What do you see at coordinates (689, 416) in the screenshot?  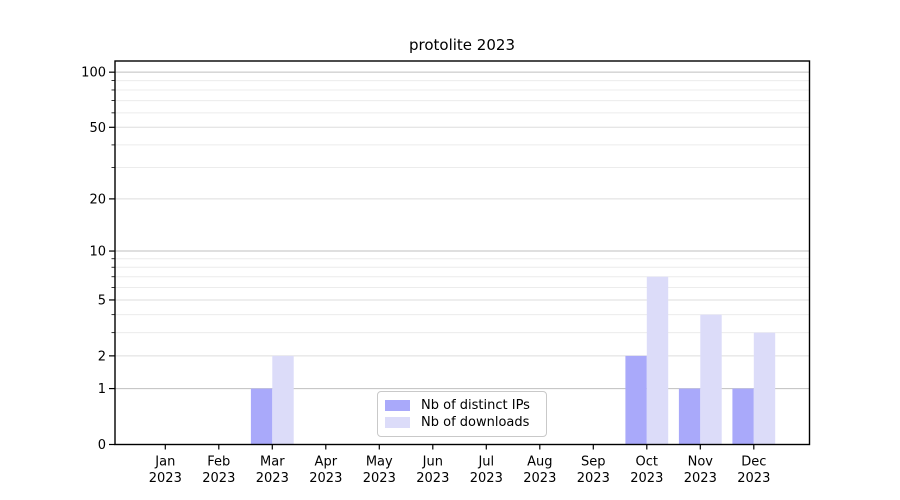 I see `bar-nb-of-distinct-ips-nov-2023` at bounding box center [689, 416].